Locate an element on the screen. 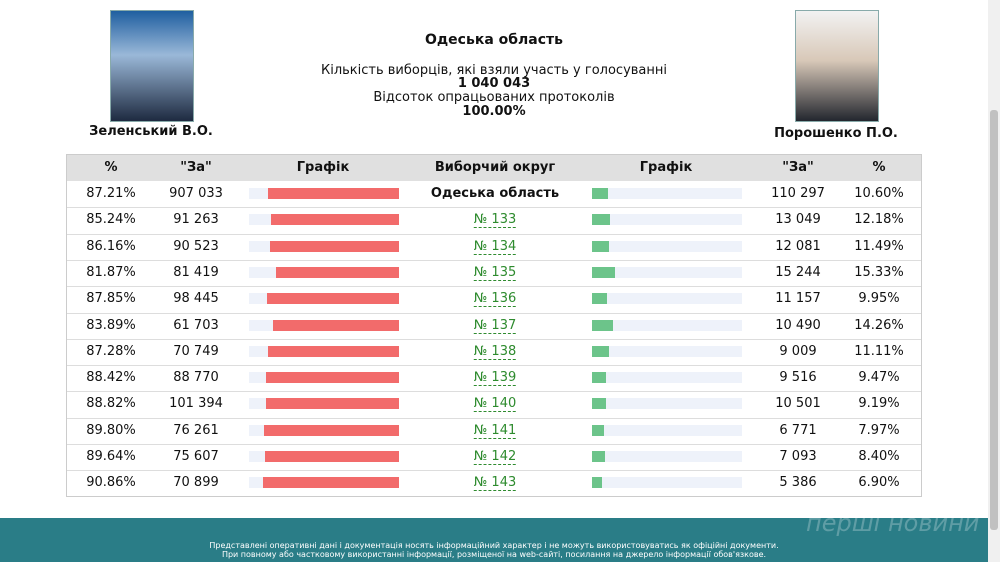  right-pct: 10.60% is located at coordinates (879, 193).